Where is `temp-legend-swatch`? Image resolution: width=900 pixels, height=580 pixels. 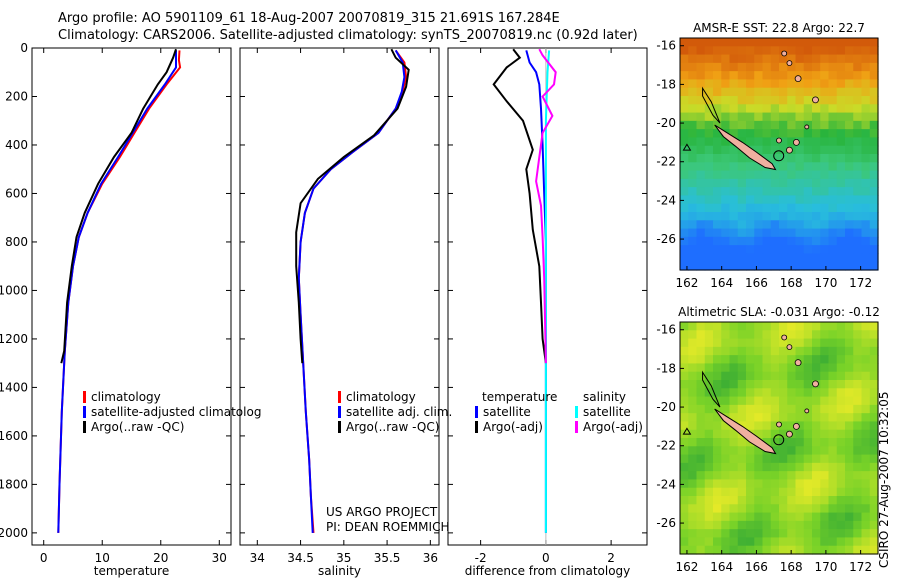 temp-legend-swatch is located at coordinates (84, 427).